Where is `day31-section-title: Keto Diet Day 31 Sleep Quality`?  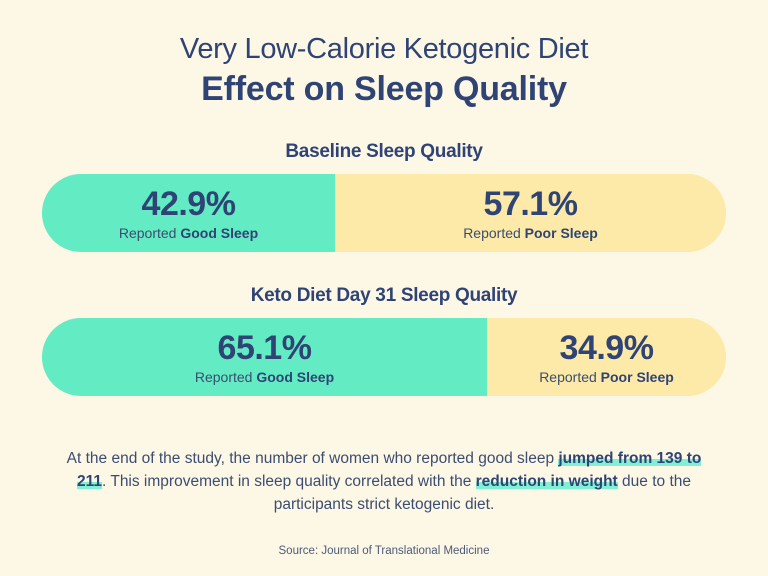 day31-section-title: Keto Diet Day 31 Sleep Quality is located at coordinates (384, 295).